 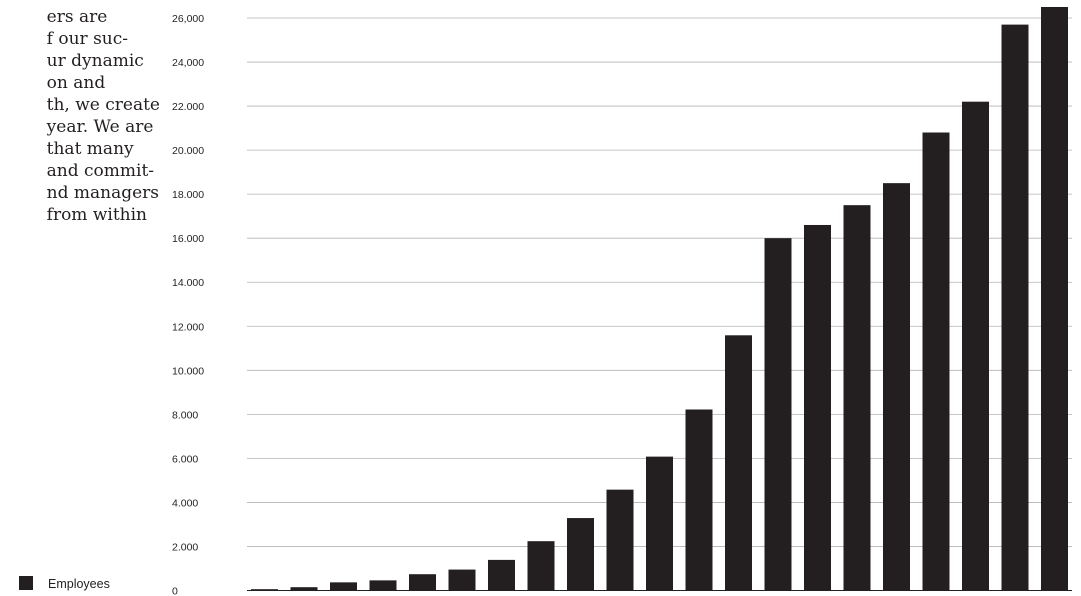 What do you see at coordinates (77, 17) in the screenshot?
I see `intro-line: ers are` at bounding box center [77, 17].